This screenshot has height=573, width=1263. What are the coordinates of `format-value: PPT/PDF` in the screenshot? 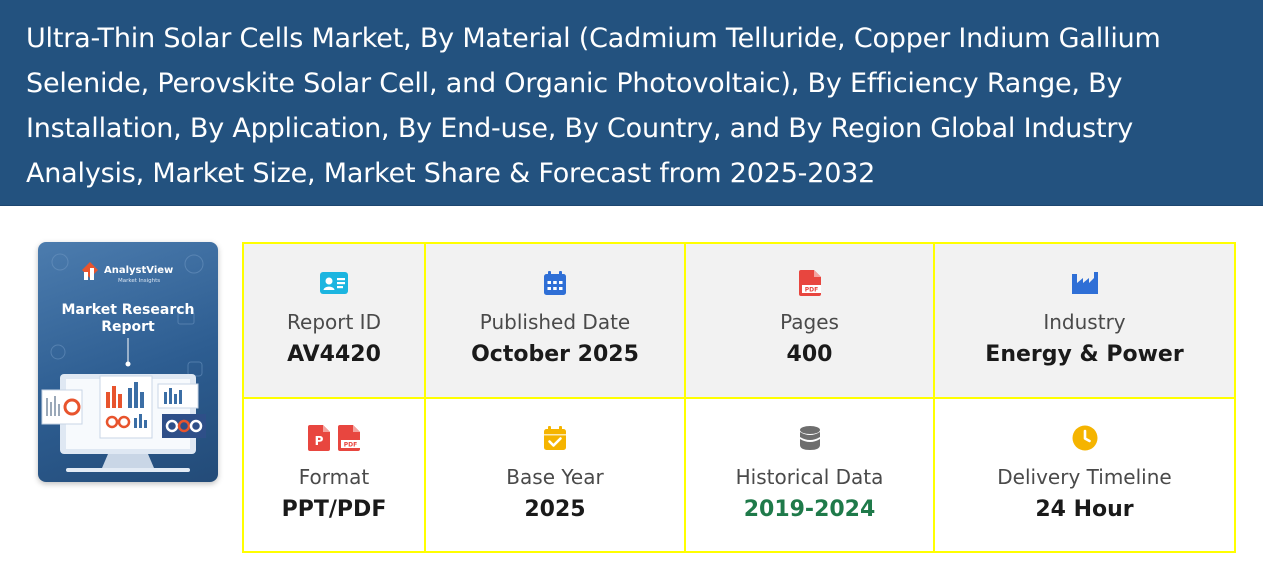 It's located at (334, 509).